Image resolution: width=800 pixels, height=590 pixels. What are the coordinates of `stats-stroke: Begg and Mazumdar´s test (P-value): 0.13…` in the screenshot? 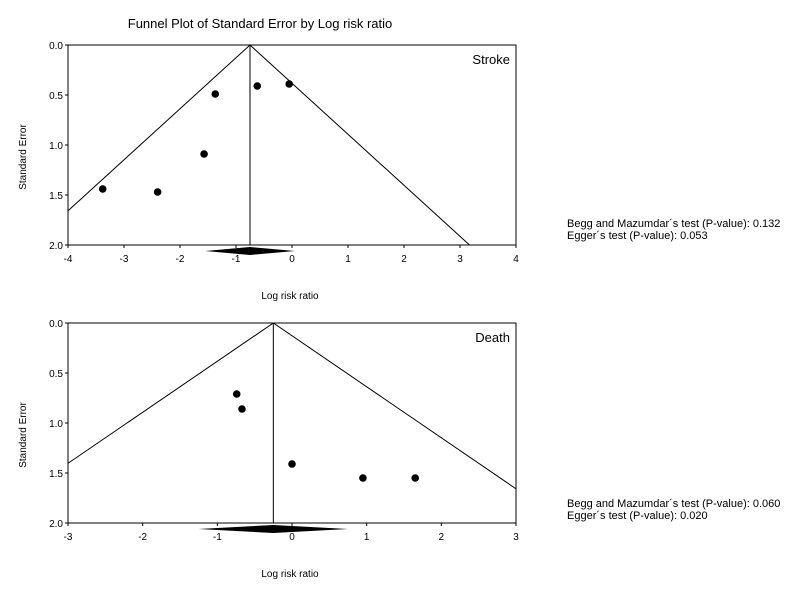 It's located at (673, 230).